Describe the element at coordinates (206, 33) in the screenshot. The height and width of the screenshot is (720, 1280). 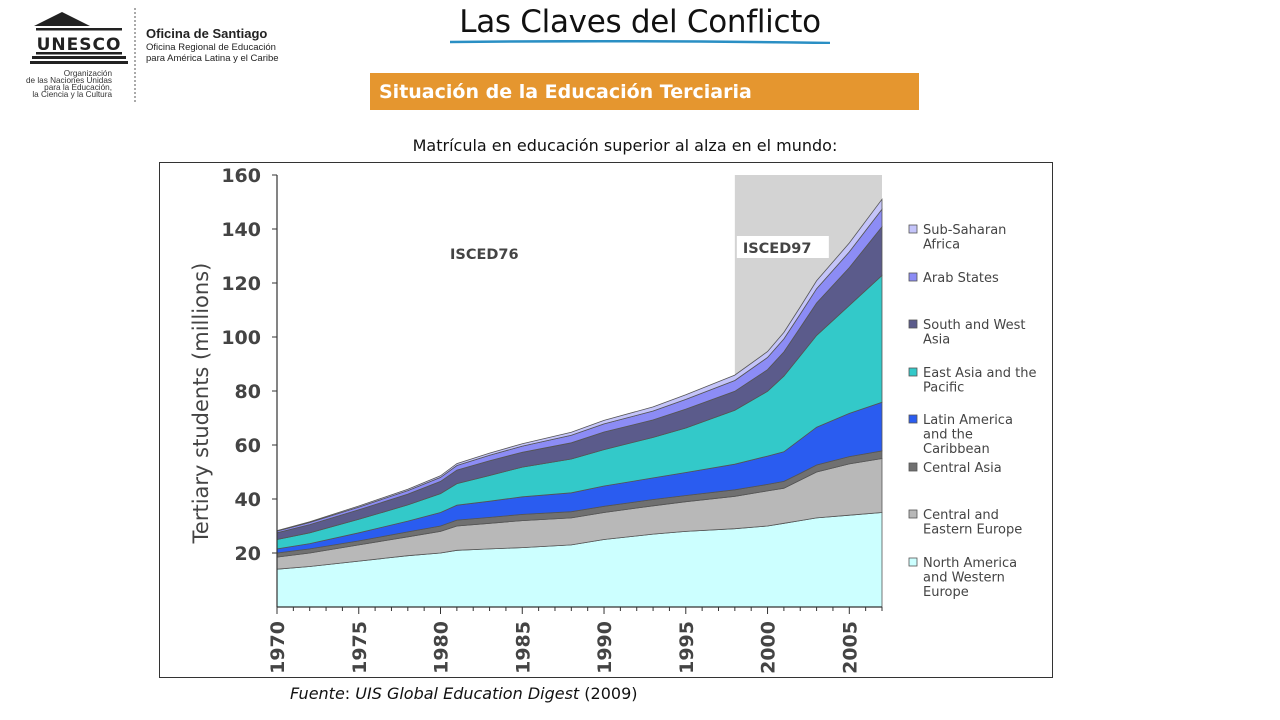
I see `org-name: Oficina de Santiago` at that location.